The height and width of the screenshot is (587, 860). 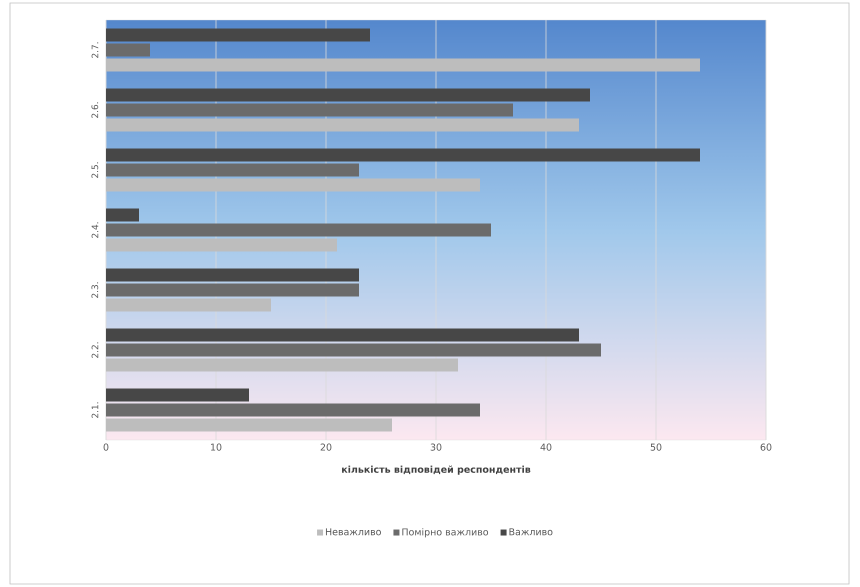 I want to click on y-tick-label: 2.7., so click(x=95, y=50).